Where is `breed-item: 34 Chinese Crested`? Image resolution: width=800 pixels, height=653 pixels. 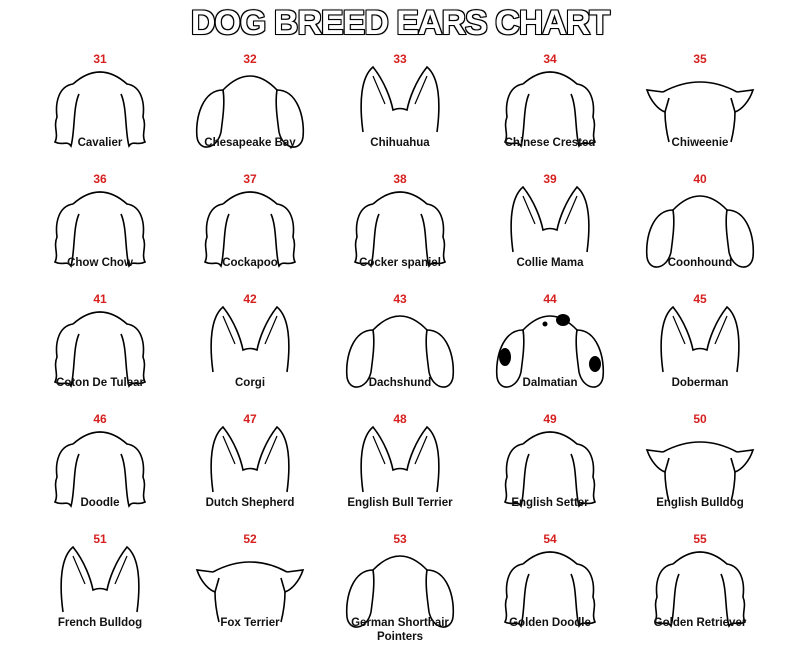 breed-item: 34 Chinese Crested is located at coordinates (550, 112).